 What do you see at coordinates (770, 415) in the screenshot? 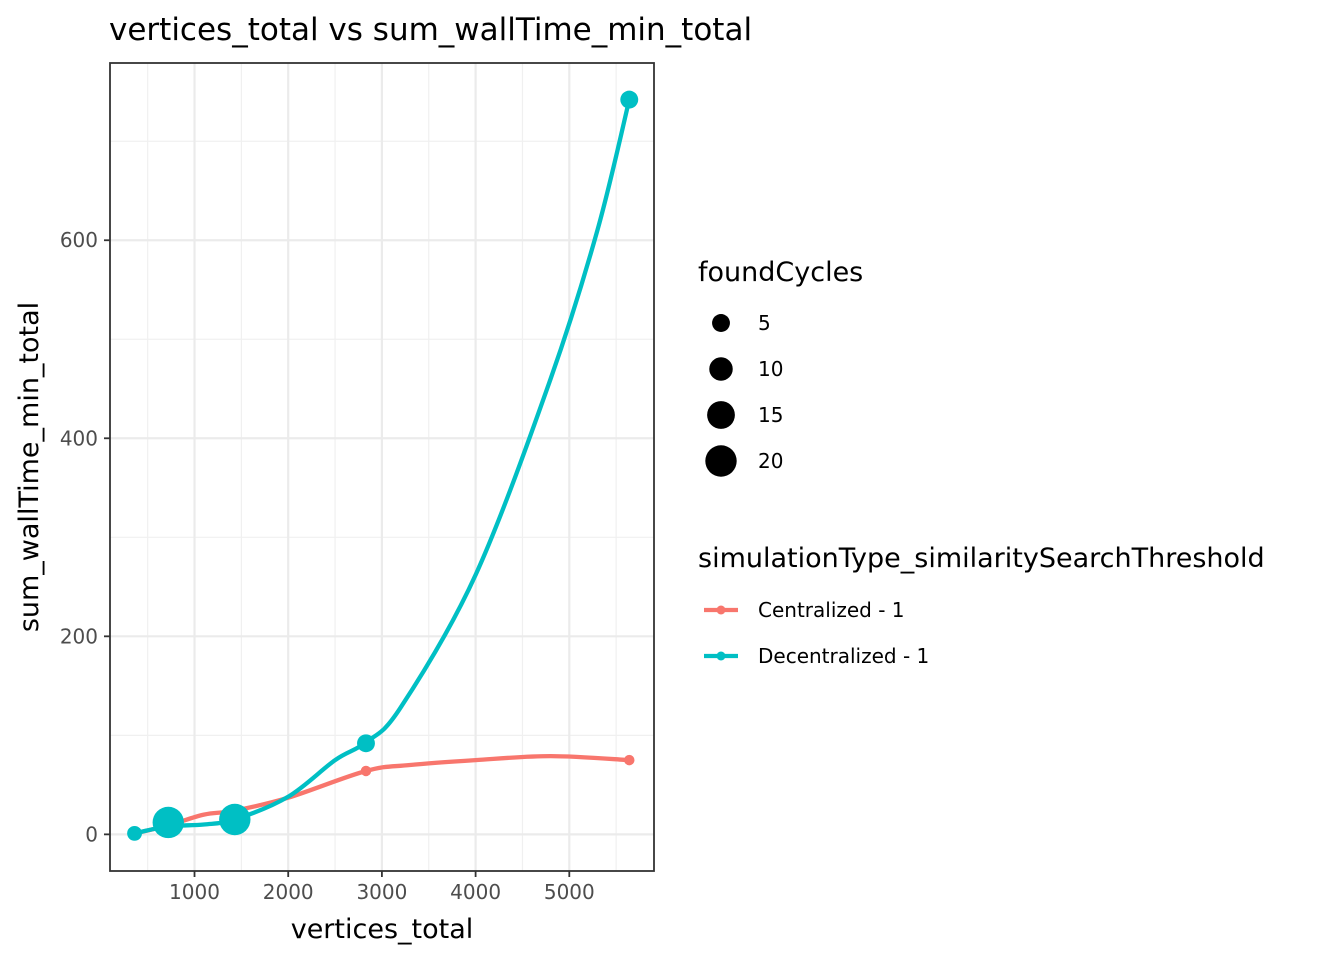
I see `size-legend-label: 15` at bounding box center [770, 415].